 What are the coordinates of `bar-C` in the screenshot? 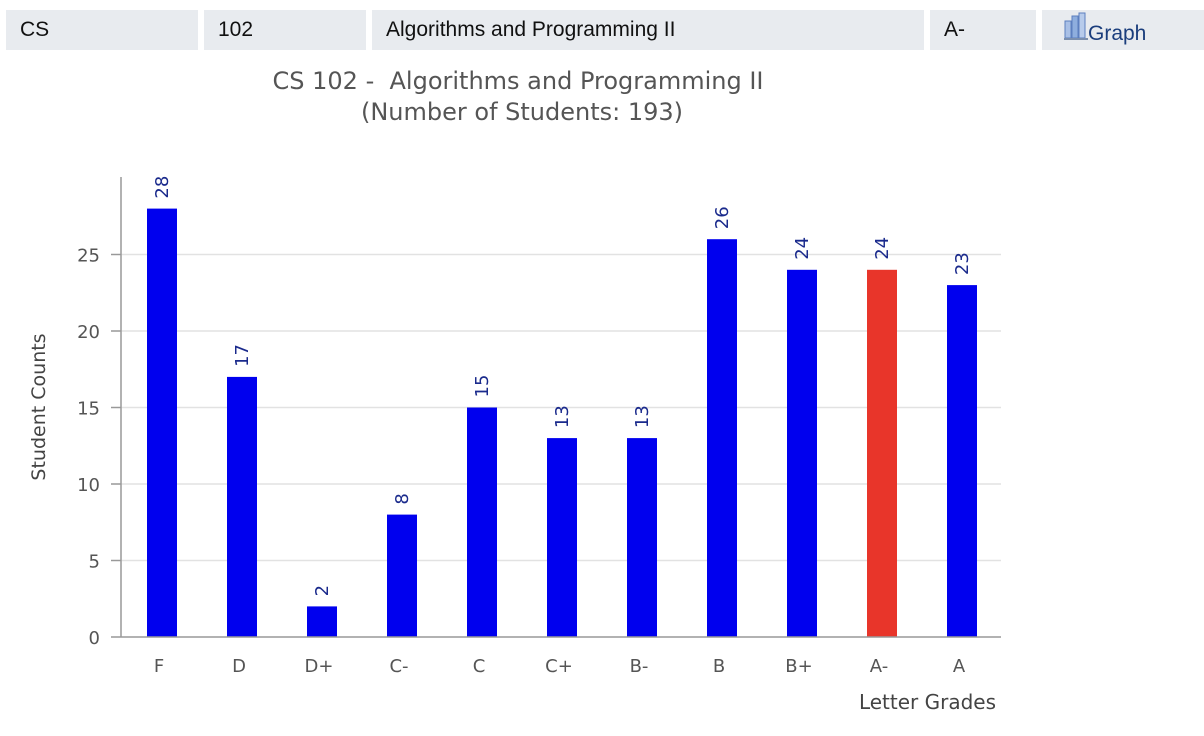 It's located at (482, 522).